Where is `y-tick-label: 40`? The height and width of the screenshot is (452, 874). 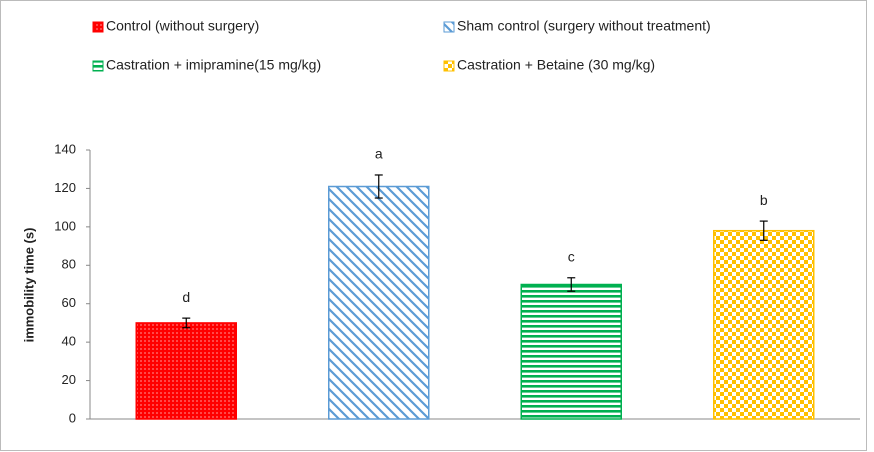
y-tick-label: 40 is located at coordinates (69, 341).